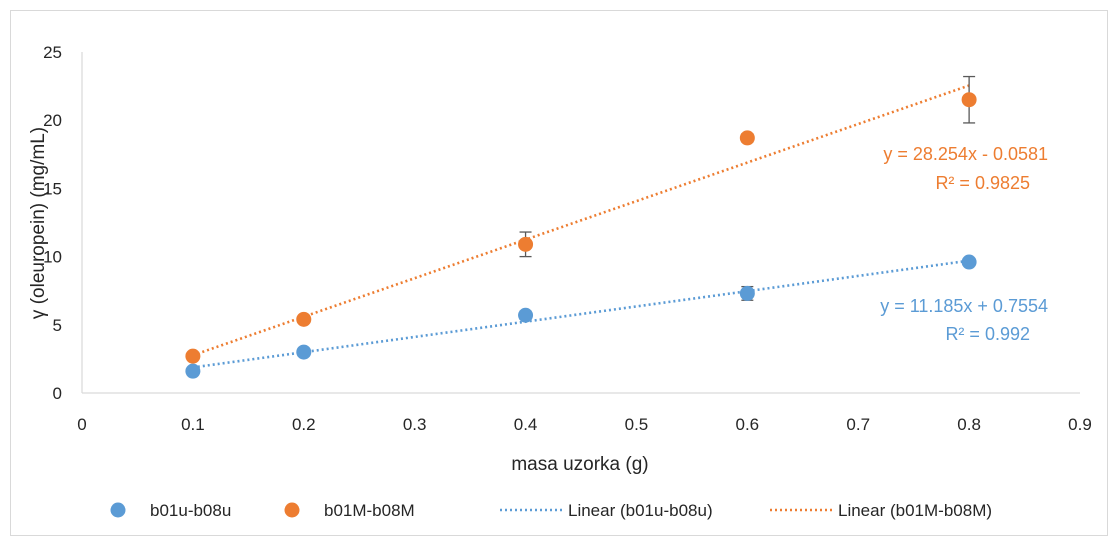  Describe the element at coordinates (640, 510) in the screenshot. I see `legend-label: Linear (b01u-b08u)` at that location.